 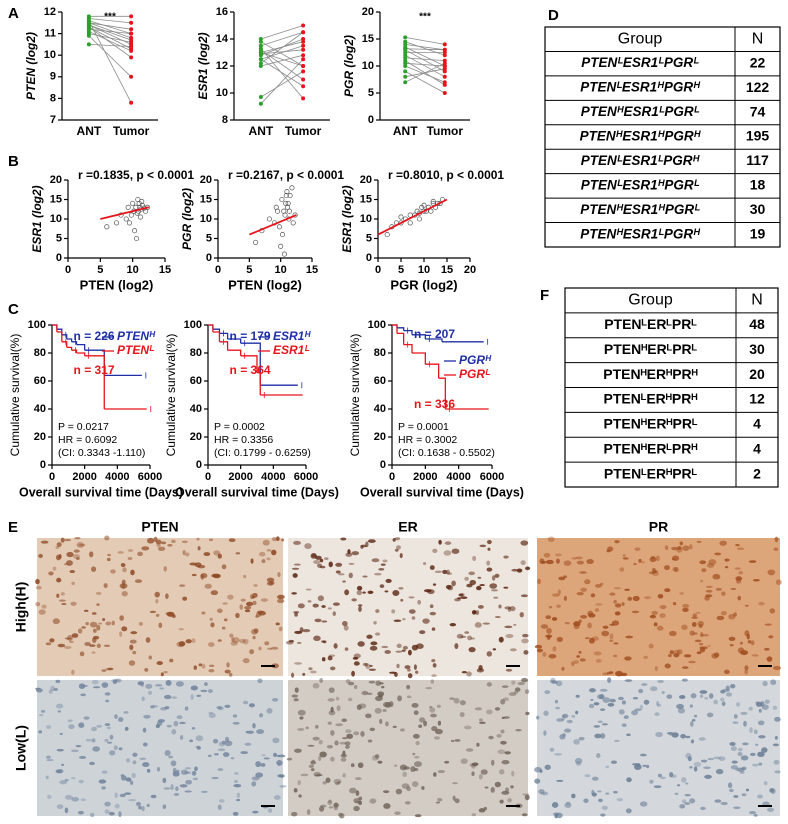 I want to click on trend-line, so click(x=412, y=217).